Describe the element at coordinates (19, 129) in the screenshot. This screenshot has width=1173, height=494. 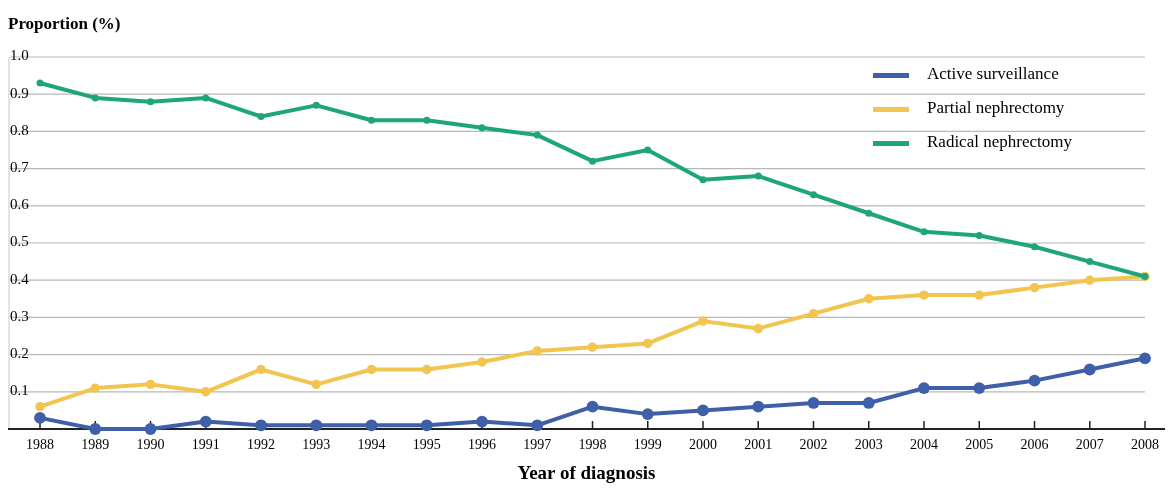
I see `y-tick-label: 0.8` at that location.